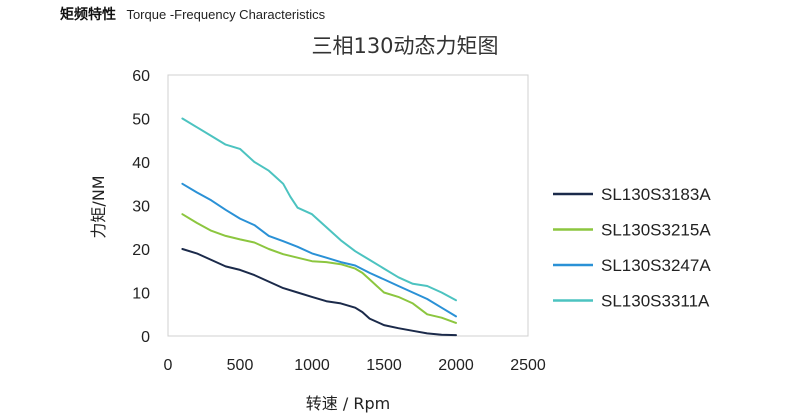 The height and width of the screenshot is (420, 798). What do you see at coordinates (384, 365) in the screenshot?
I see `x-tick-label: 1500` at bounding box center [384, 365].